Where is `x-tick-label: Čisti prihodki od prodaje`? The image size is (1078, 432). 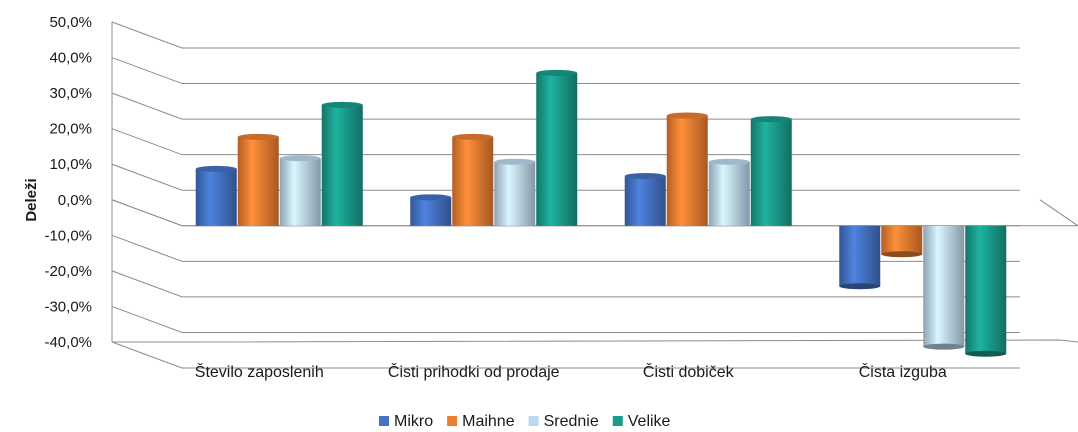
x-tick-label: Čisti prihodki od prodaje is located at coordinates (474, 371).